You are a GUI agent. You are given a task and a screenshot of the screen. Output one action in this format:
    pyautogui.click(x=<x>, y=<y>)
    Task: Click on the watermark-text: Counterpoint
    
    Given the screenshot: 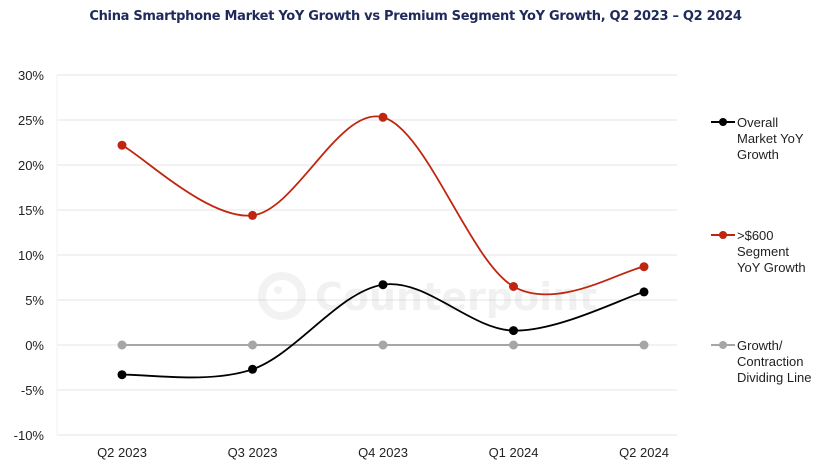 What is the action you would take?
    pyautogui.click(x=456, y=297)
    